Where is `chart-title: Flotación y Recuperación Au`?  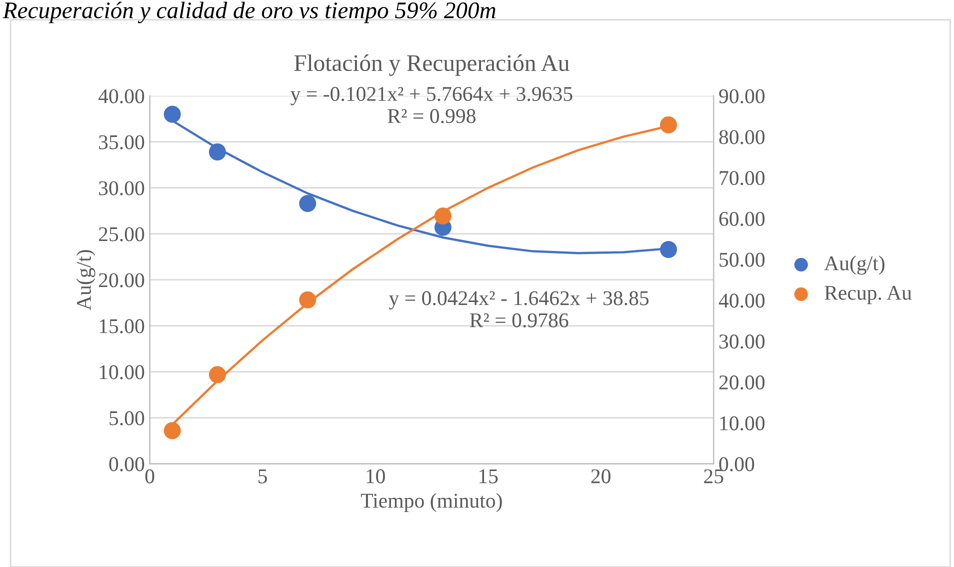
chart-title: Flotación y Recuperación Au is located at coordinates (432, 65).